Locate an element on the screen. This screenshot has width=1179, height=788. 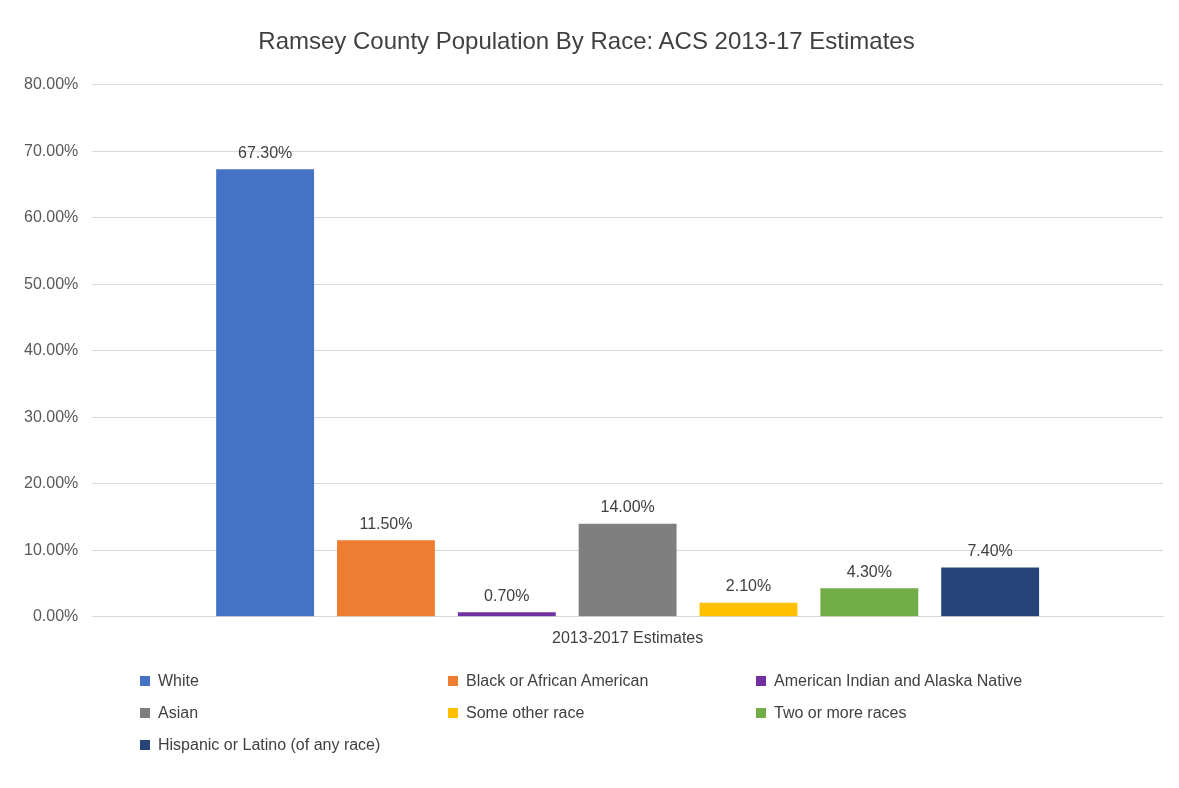
data-label: 4.30% is located at coordinates (869, 571).